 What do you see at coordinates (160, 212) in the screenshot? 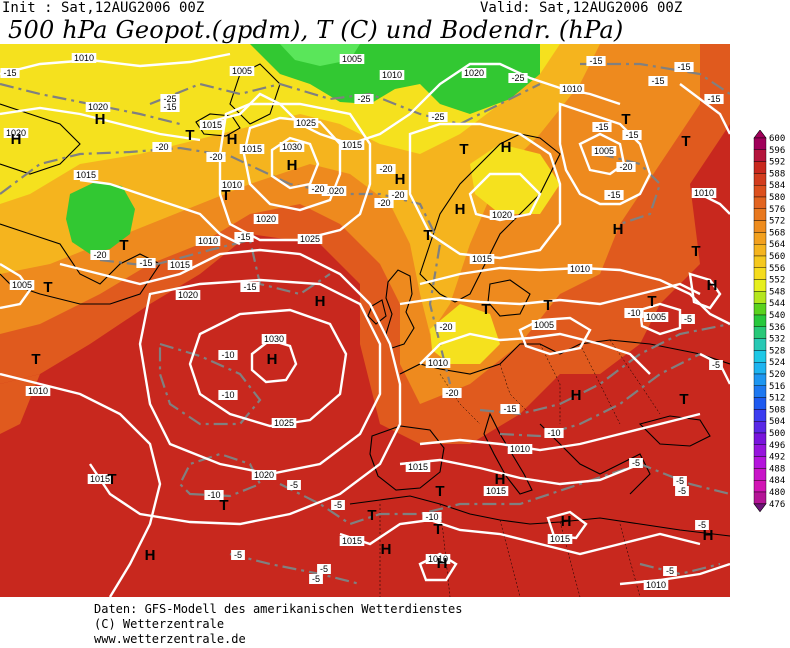
I see `isobar-1015-iceland` at bounding box center [160, 212].